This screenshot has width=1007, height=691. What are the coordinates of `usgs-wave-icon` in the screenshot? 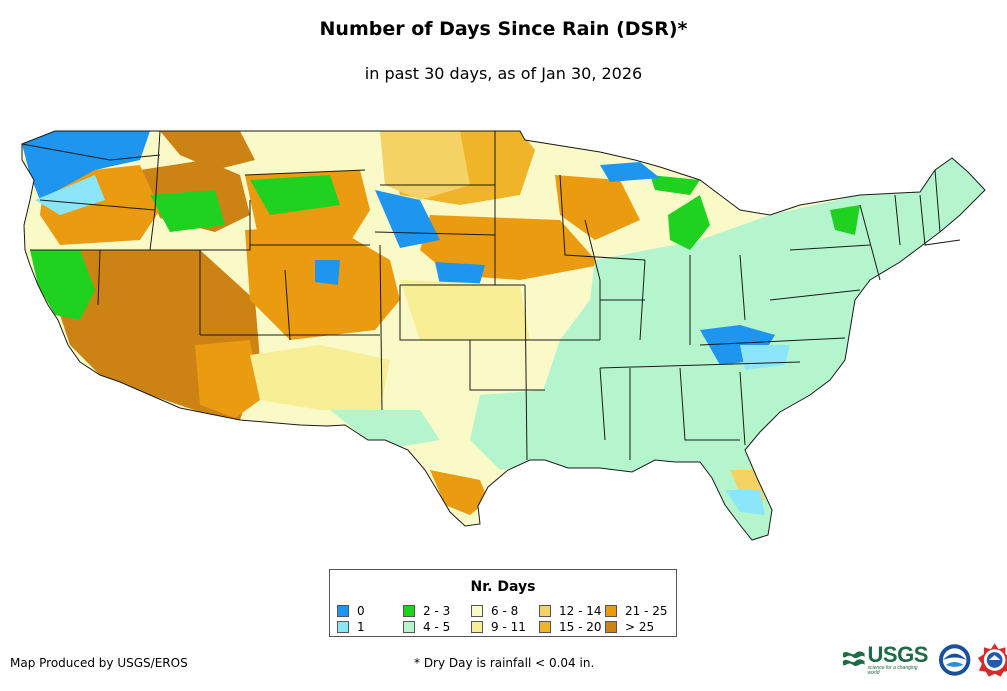 It's located at (853, 659).